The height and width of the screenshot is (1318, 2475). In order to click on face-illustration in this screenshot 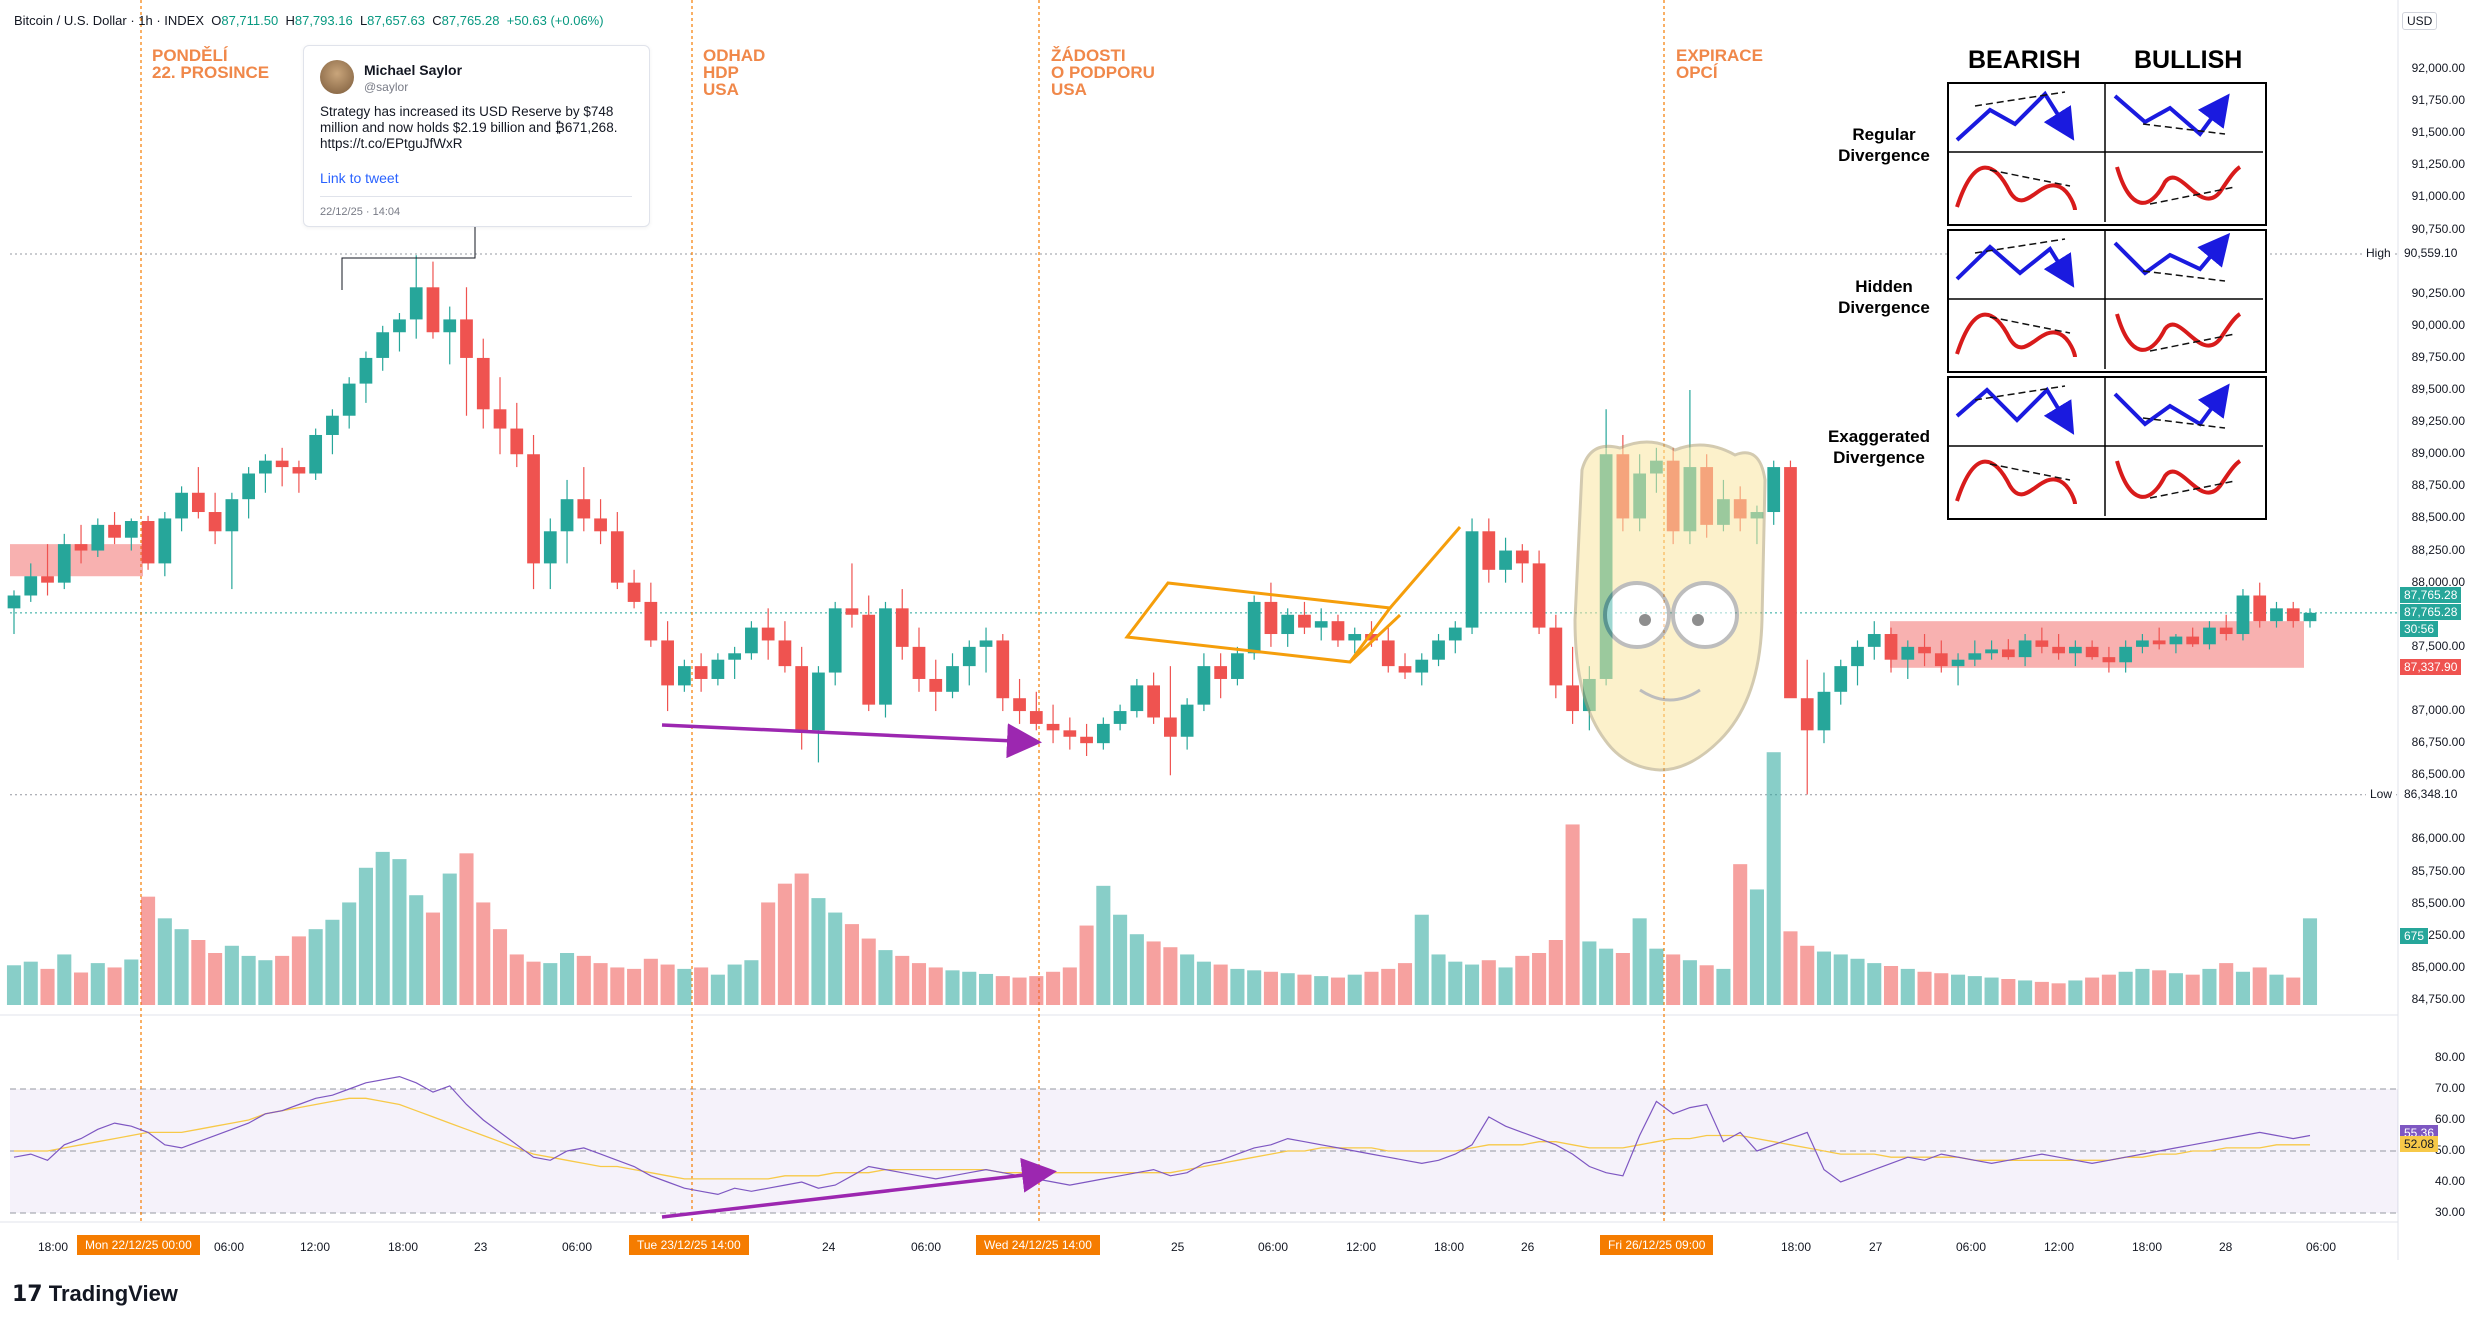, I will do `click(1670, 606)`.